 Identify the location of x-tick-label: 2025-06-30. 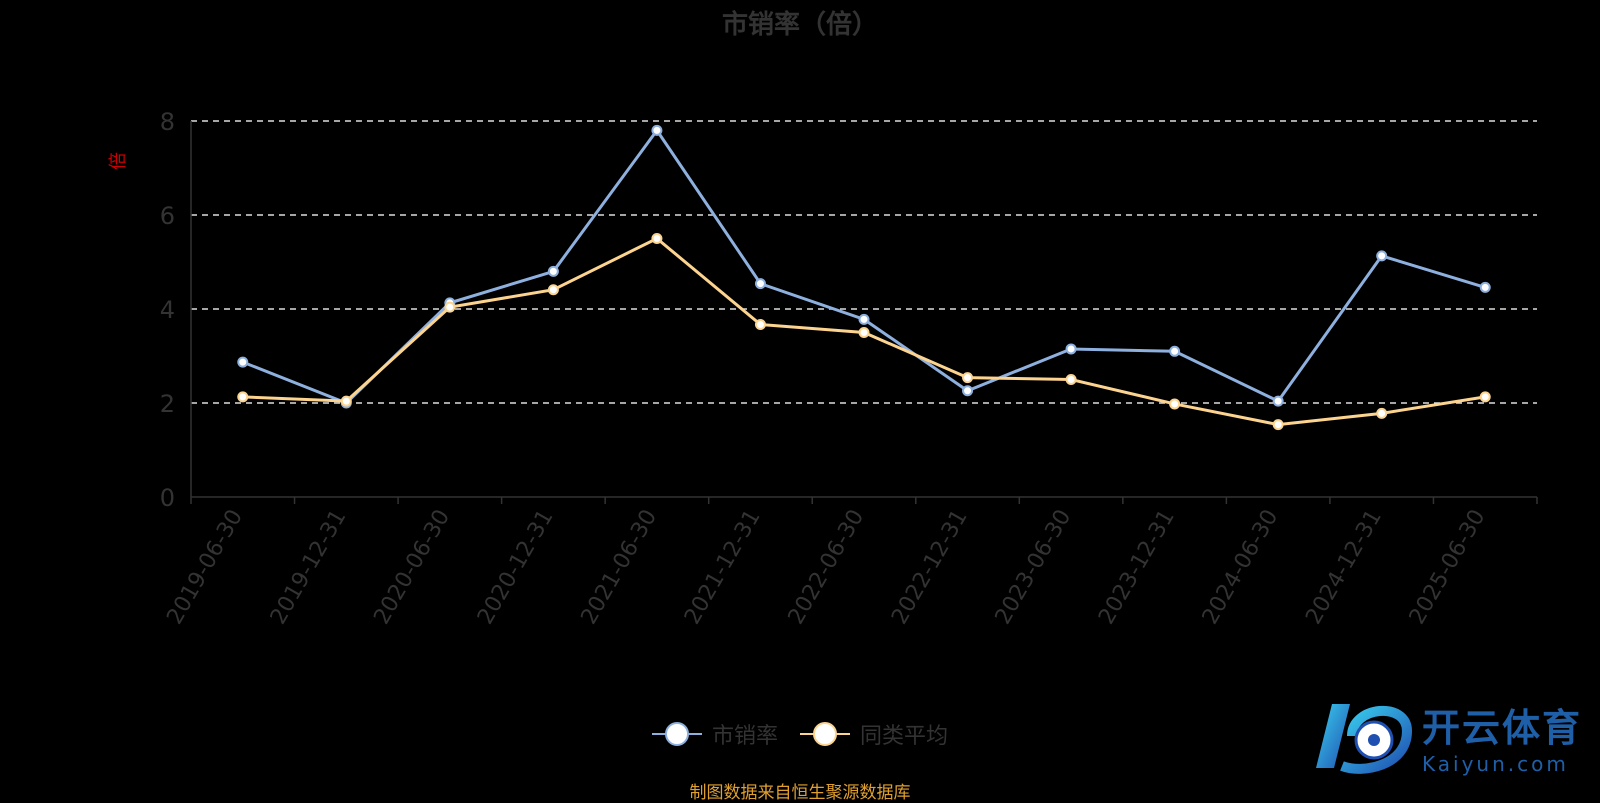
(1448, 567).